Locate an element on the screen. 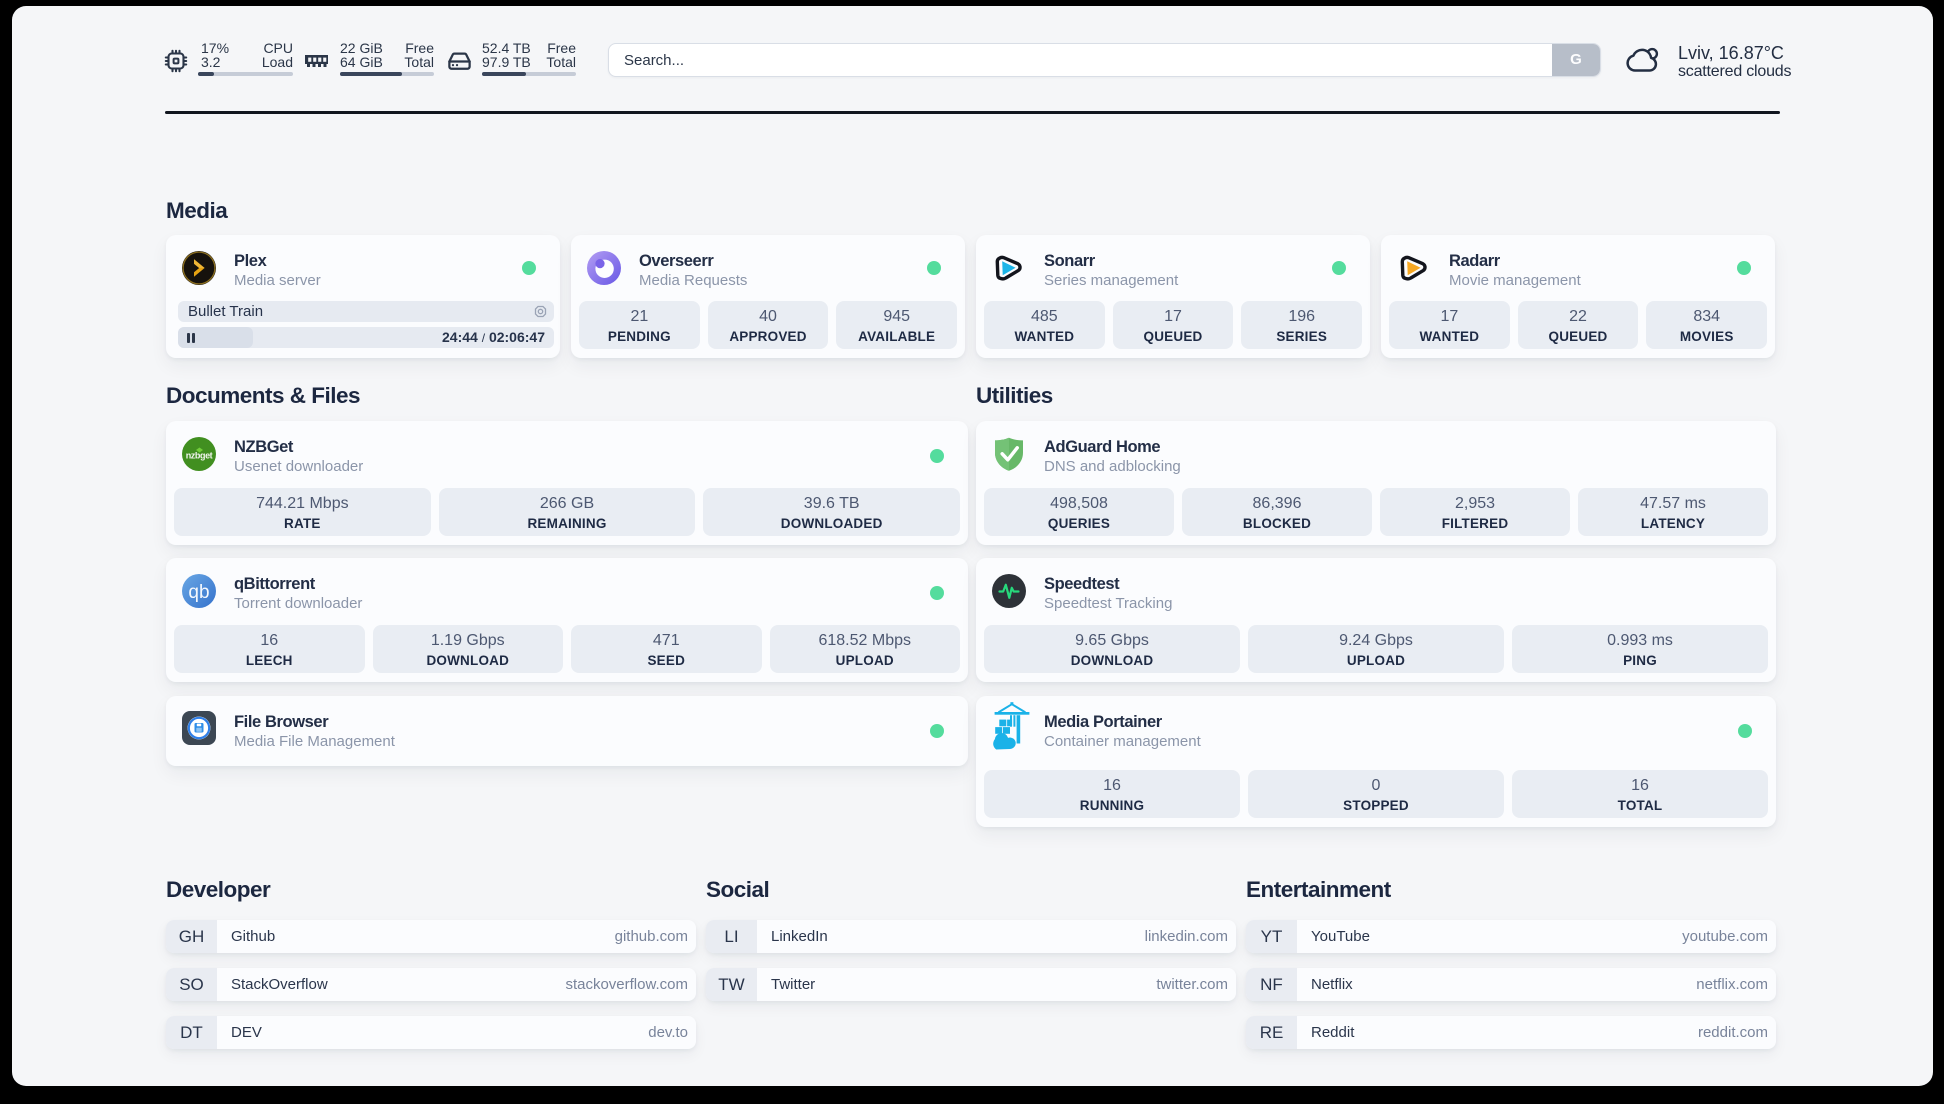 This screenshot has width=1944, height=1104. svg-text: nzbget is located at coordinates (199, 456).